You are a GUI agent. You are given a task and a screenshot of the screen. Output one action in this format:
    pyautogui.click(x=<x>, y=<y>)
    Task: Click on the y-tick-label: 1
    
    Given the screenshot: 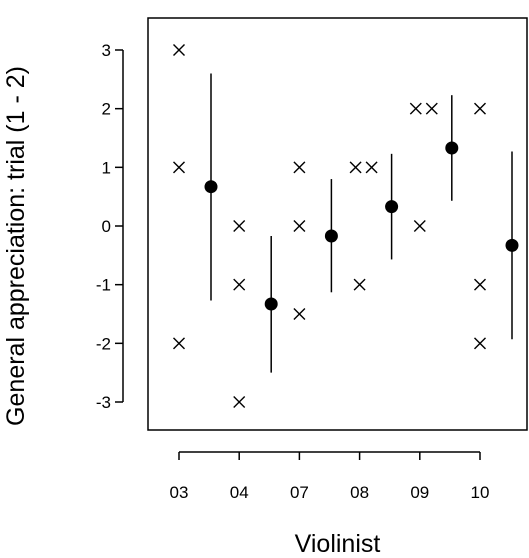 What is the action you would take?
    pyautogui.click(x=106, y=167)
    